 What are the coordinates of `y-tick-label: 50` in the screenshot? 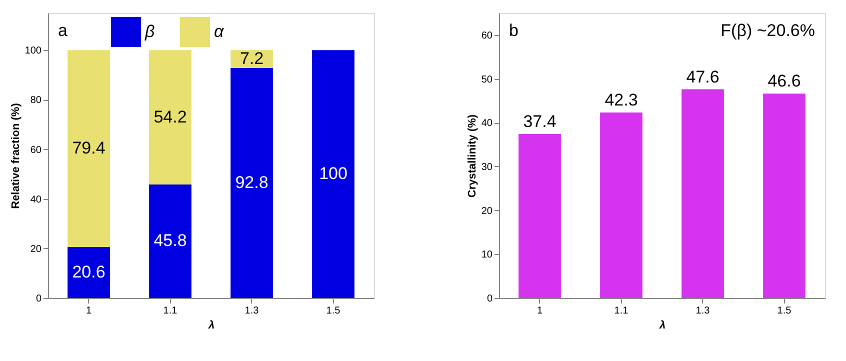 It's located at (487, 80).